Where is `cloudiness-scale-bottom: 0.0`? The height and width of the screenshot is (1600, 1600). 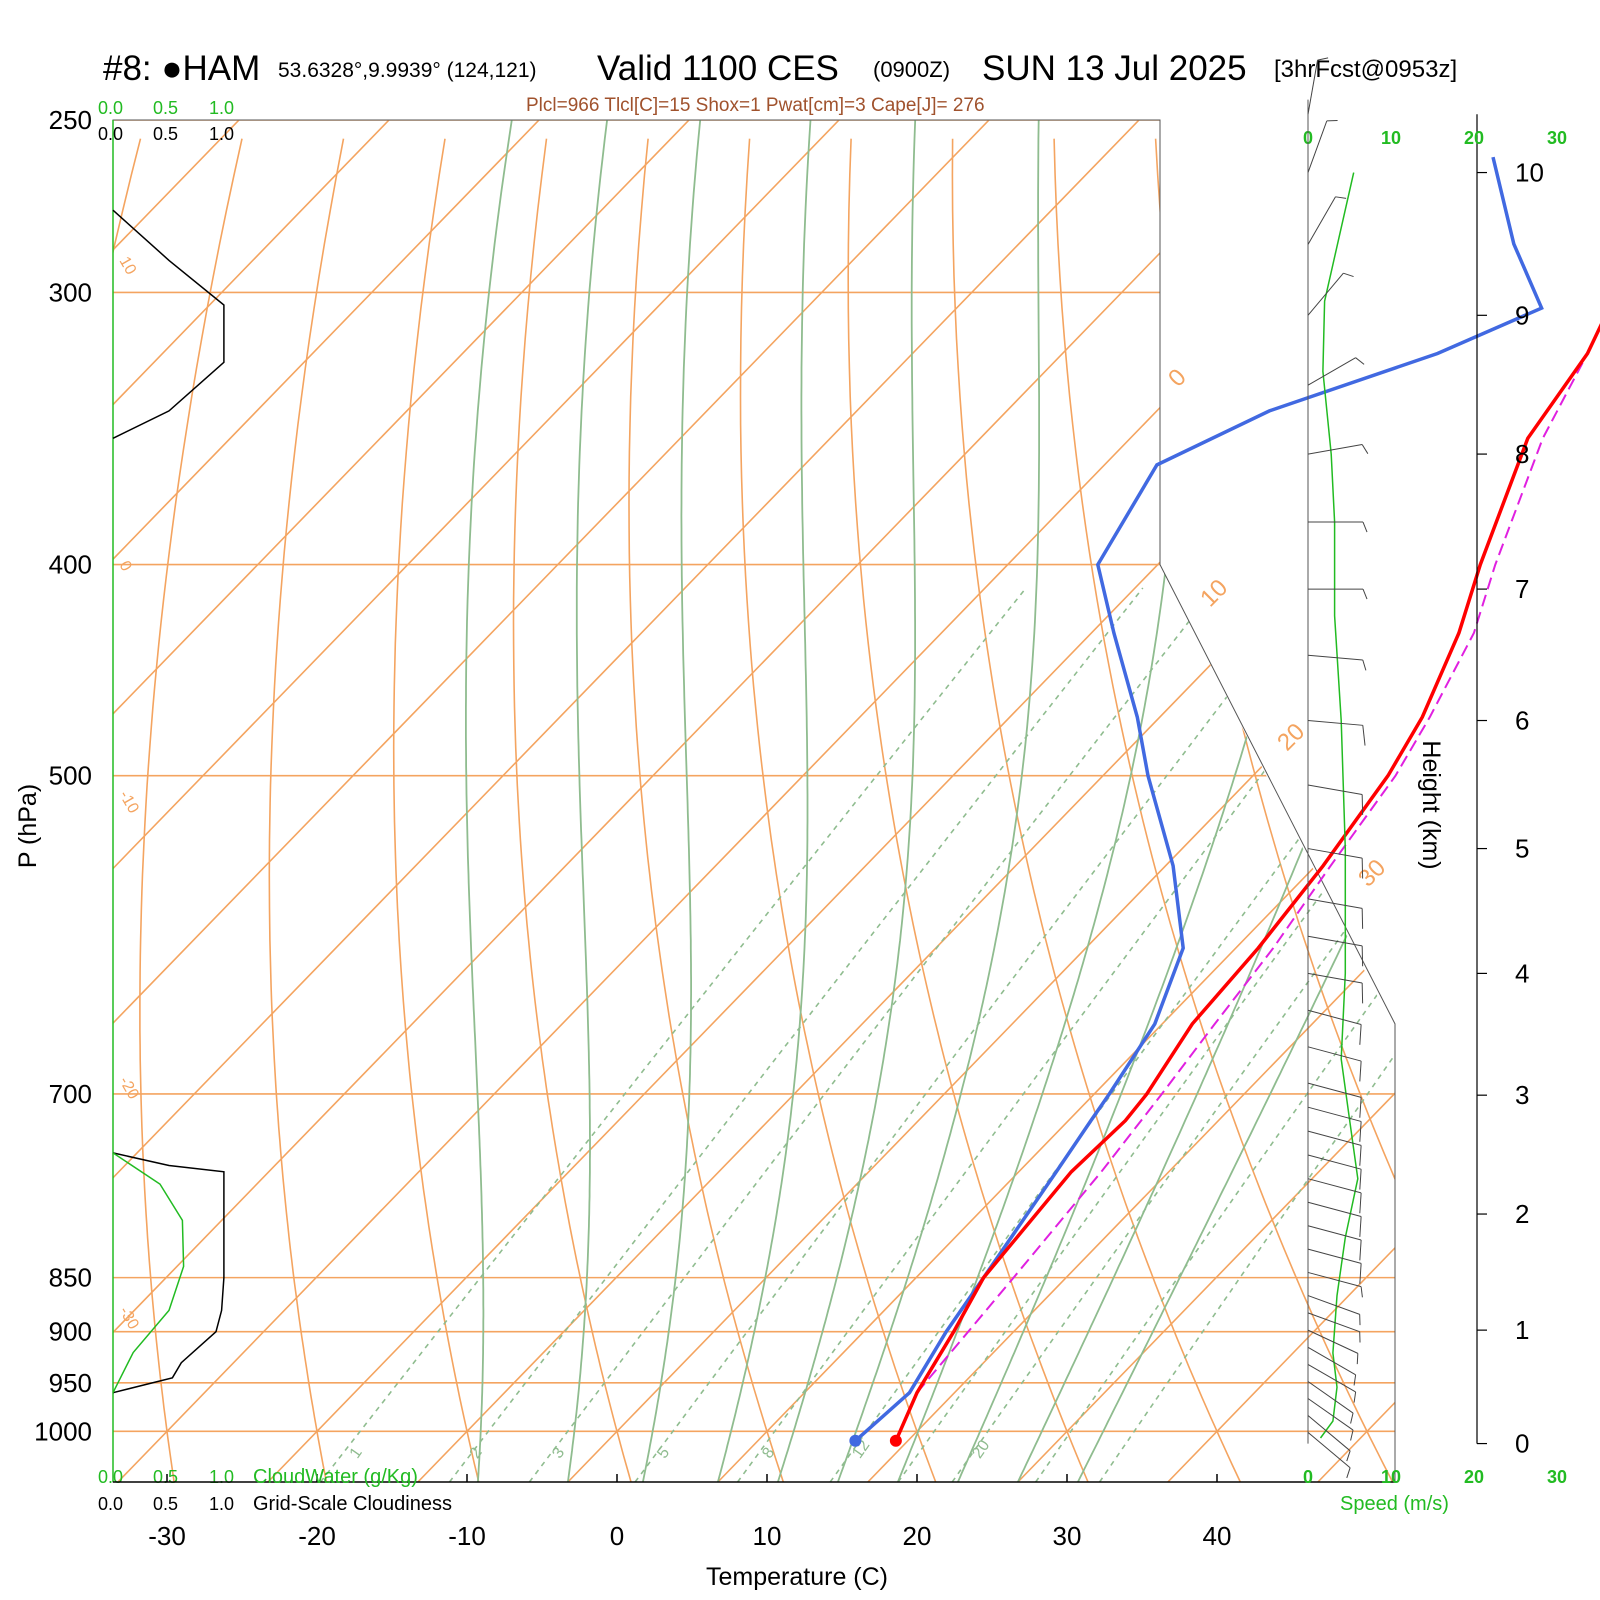 cloudiness-scale-bottom: 0.0 is located at coordinates (110, 1504).